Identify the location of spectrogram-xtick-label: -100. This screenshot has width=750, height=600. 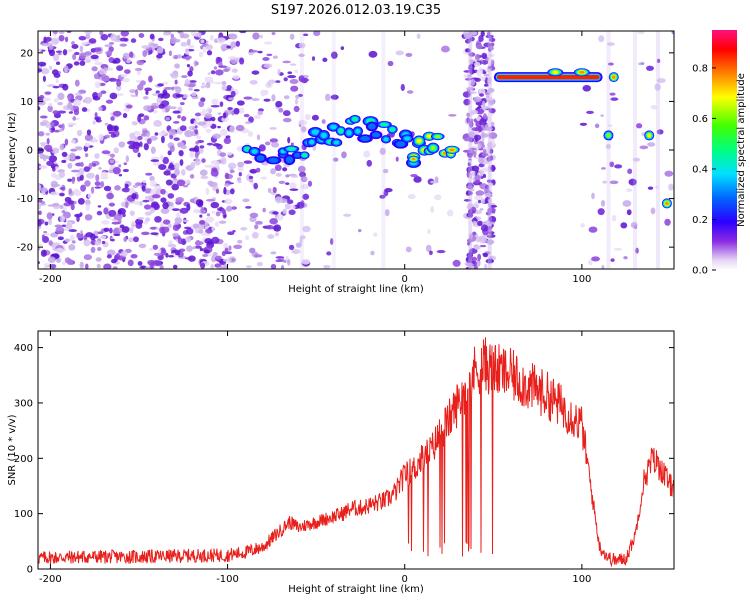
(227, 279).